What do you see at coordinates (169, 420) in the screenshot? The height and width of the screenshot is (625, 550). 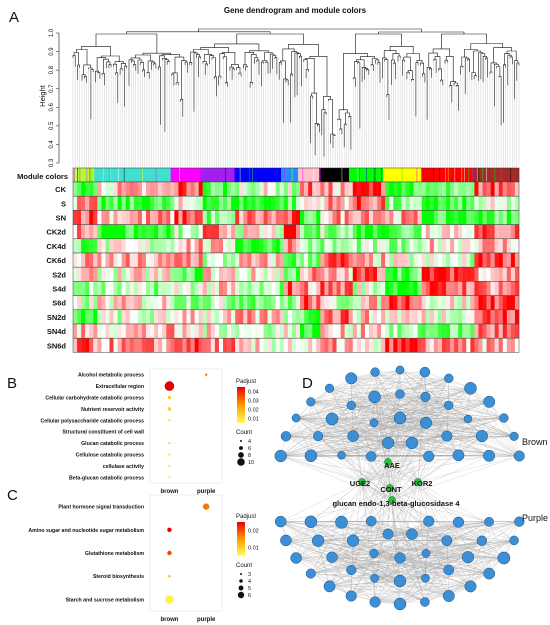 I see `enrichment-dot` at bounding box center [169, 420].